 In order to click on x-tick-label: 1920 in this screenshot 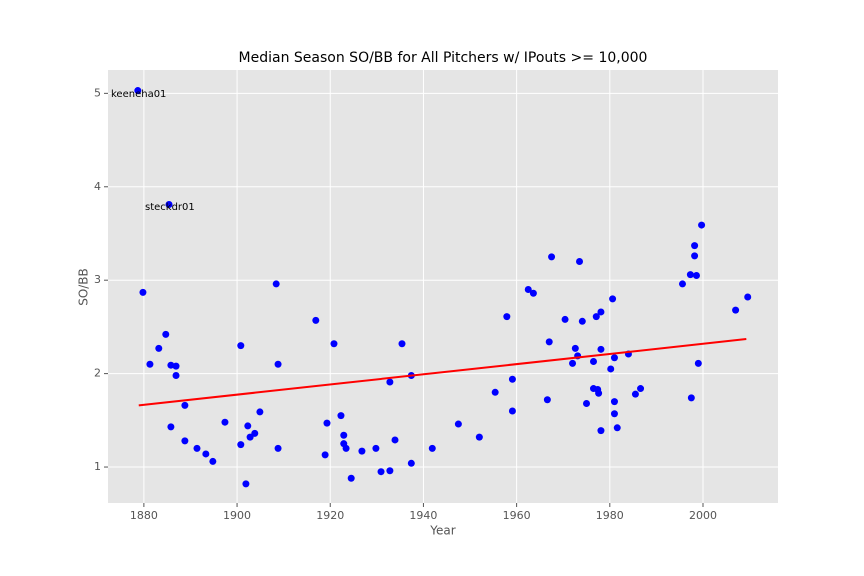, I will do `click(330, 515)`.